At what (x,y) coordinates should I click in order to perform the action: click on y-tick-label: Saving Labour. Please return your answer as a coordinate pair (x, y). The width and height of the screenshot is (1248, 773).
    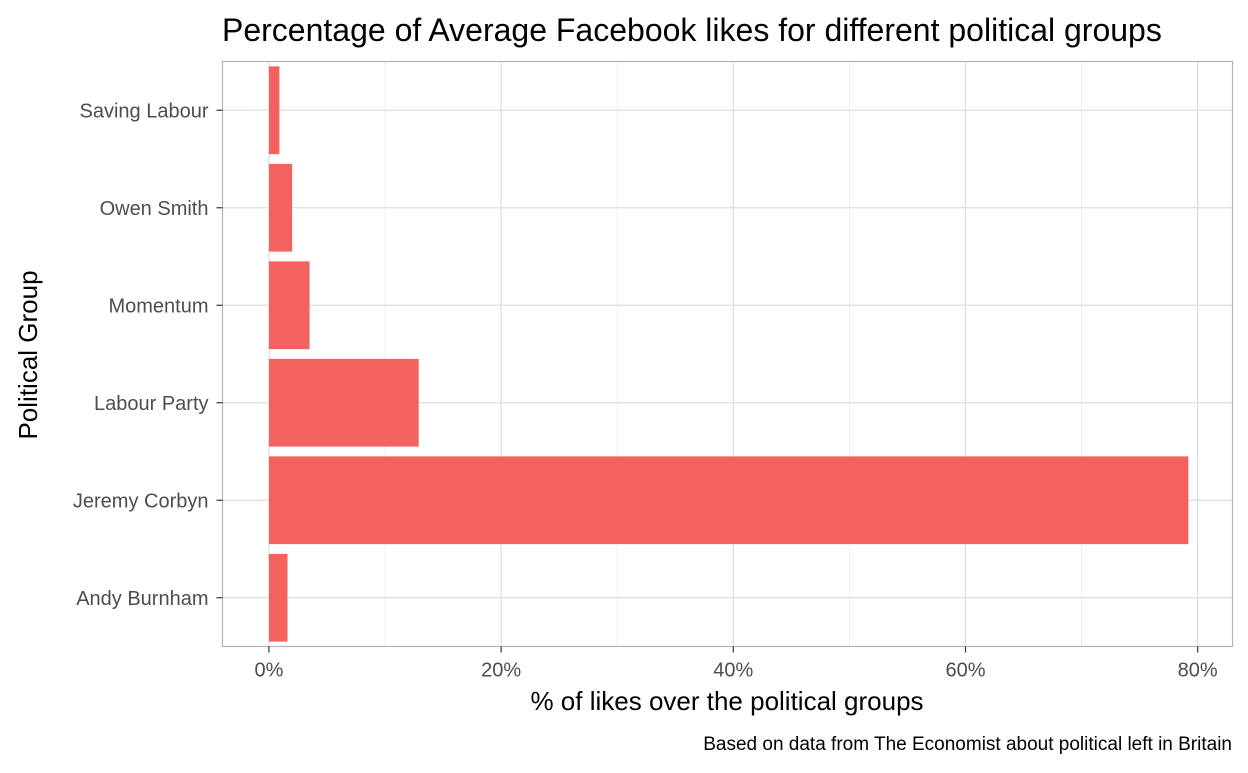
    Looking at the image, I should click on (144, 111).